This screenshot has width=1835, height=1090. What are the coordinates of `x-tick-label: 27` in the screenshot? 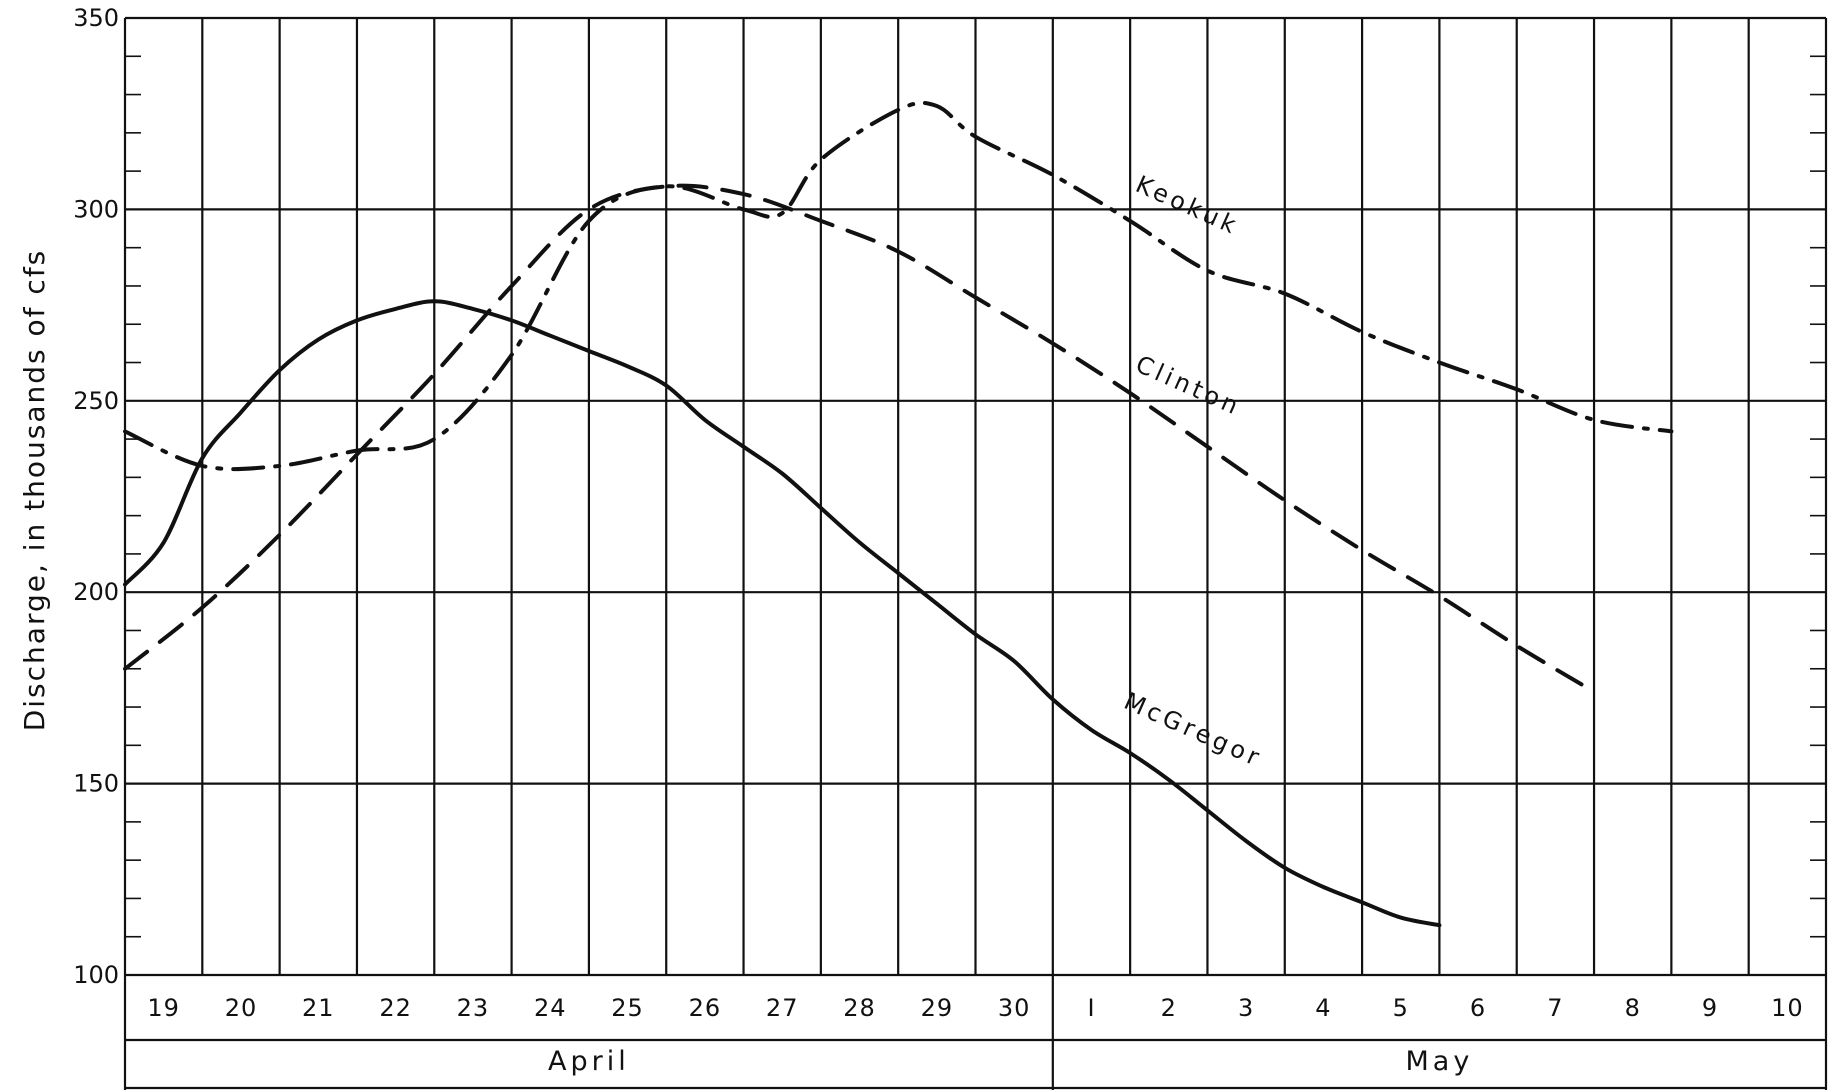 It's located at (782, 1008).